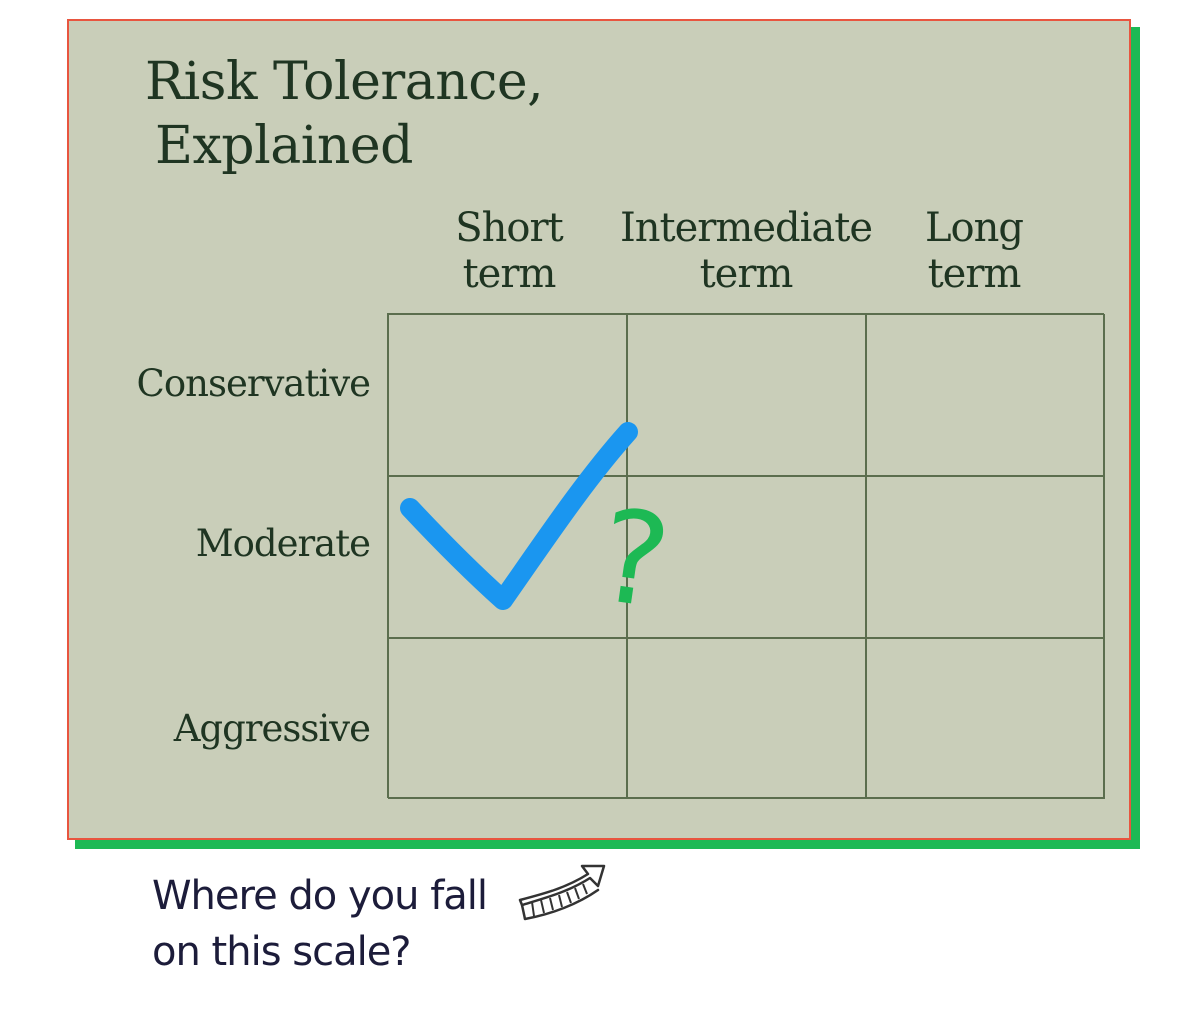 This screenshot has width=1200, height=1016. What do you see at coordinates (746, 718) in the screenshot?
I see `cell-aggressive-intermediate` at bounding box center [746, 718].